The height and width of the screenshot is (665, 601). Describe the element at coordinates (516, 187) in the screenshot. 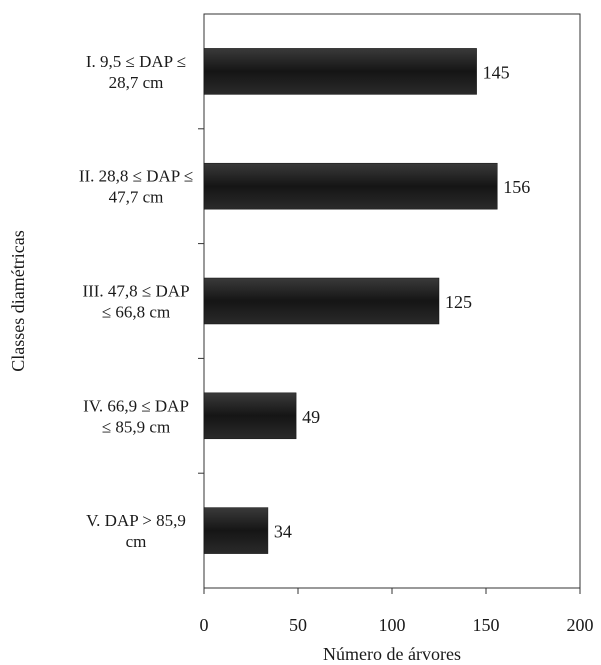

I see `data-label: 156` at that location.